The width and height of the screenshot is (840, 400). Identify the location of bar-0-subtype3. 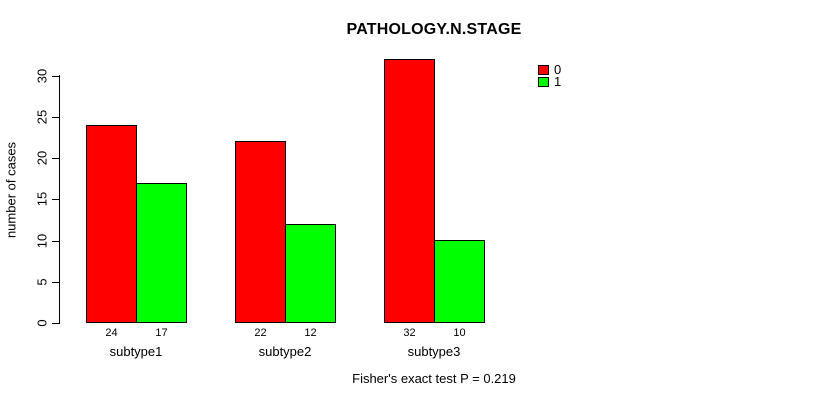
(409, 191).